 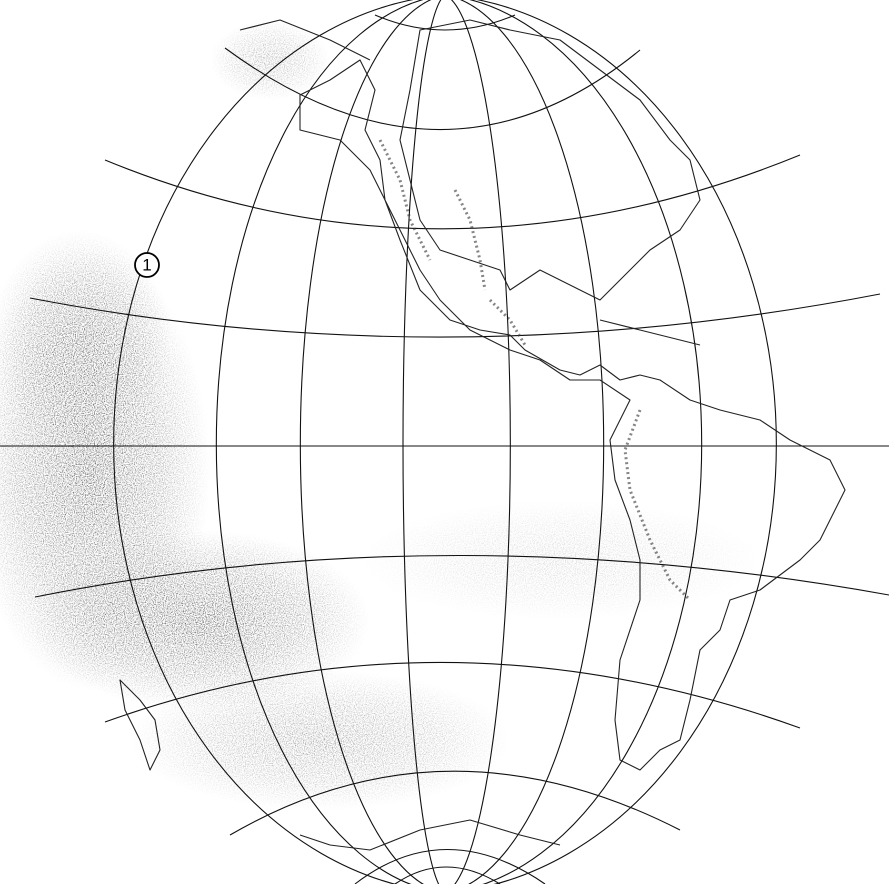 I want to click on annotation: 1, so click(x=147, y=265).